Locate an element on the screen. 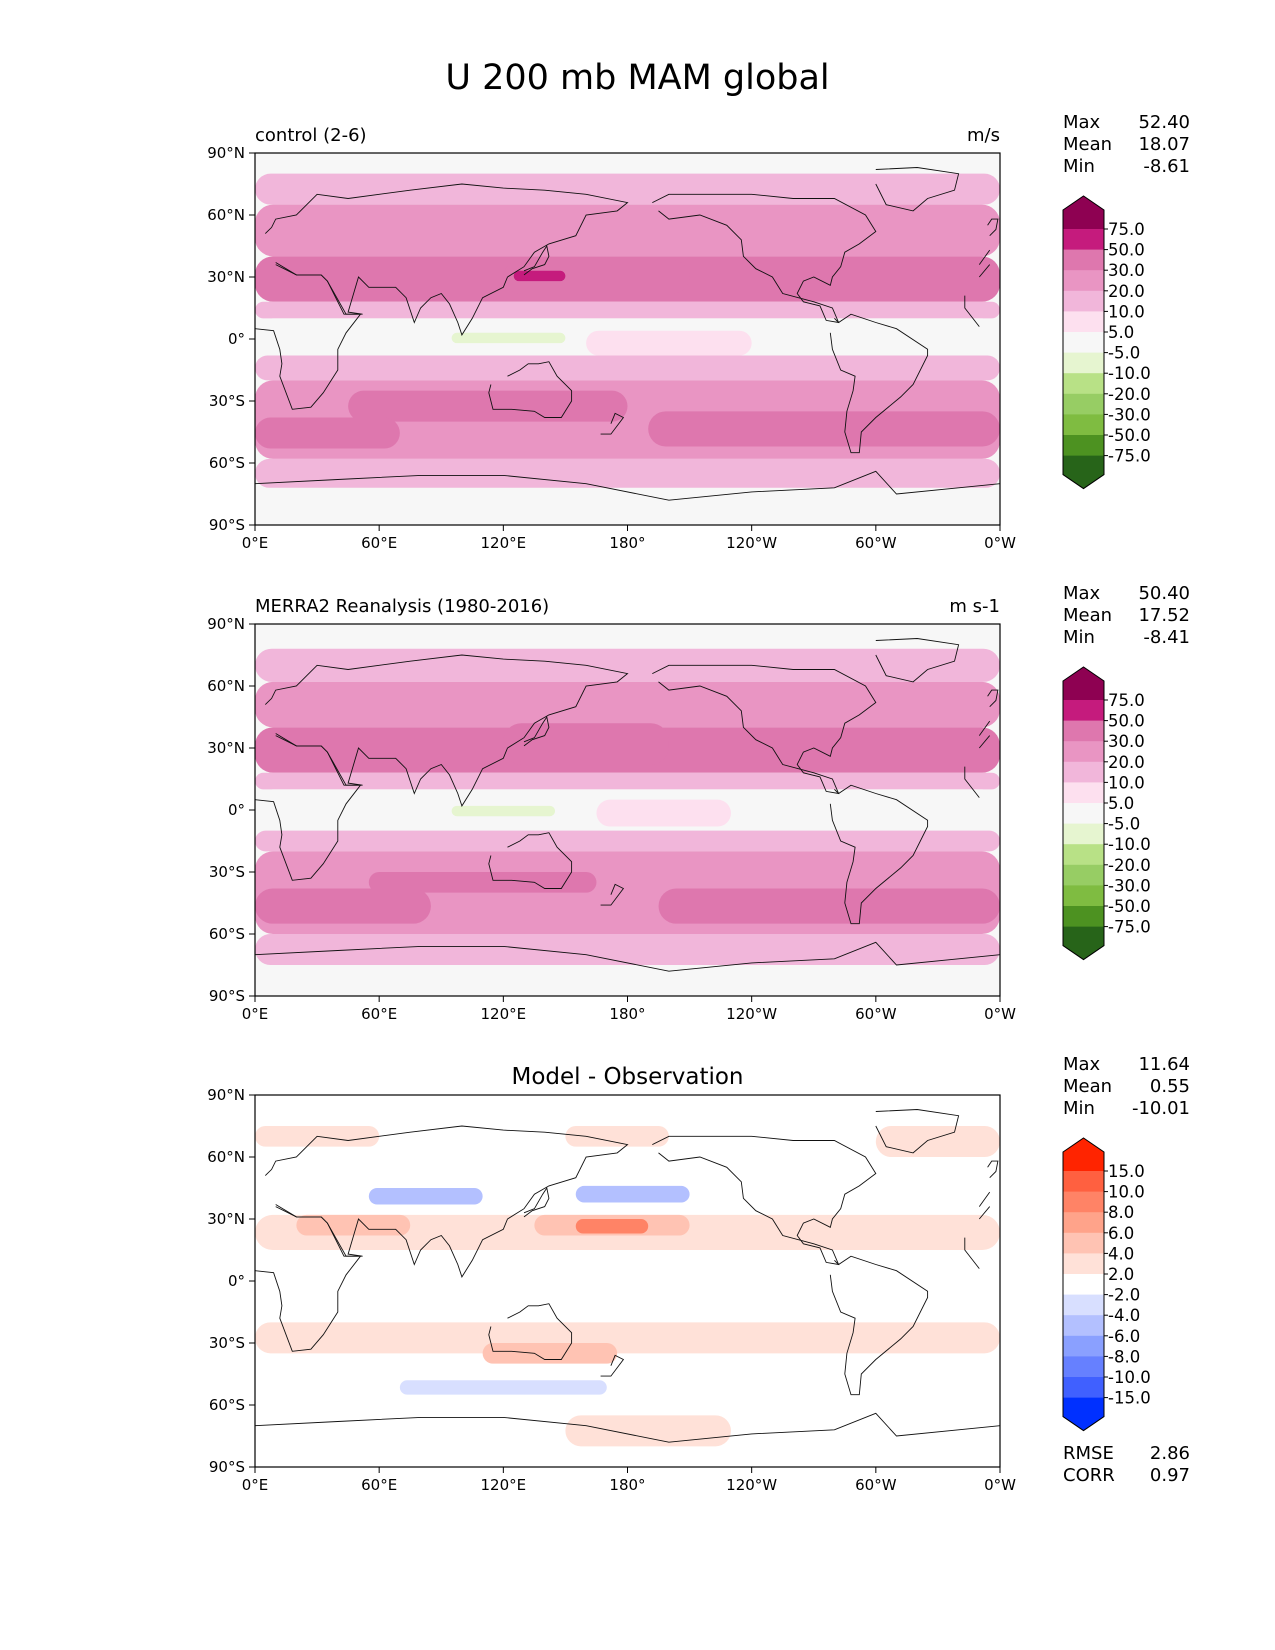 The image size is (1275, 1650). lon-tick-label: 60°E is located at coordinates (379, 543).